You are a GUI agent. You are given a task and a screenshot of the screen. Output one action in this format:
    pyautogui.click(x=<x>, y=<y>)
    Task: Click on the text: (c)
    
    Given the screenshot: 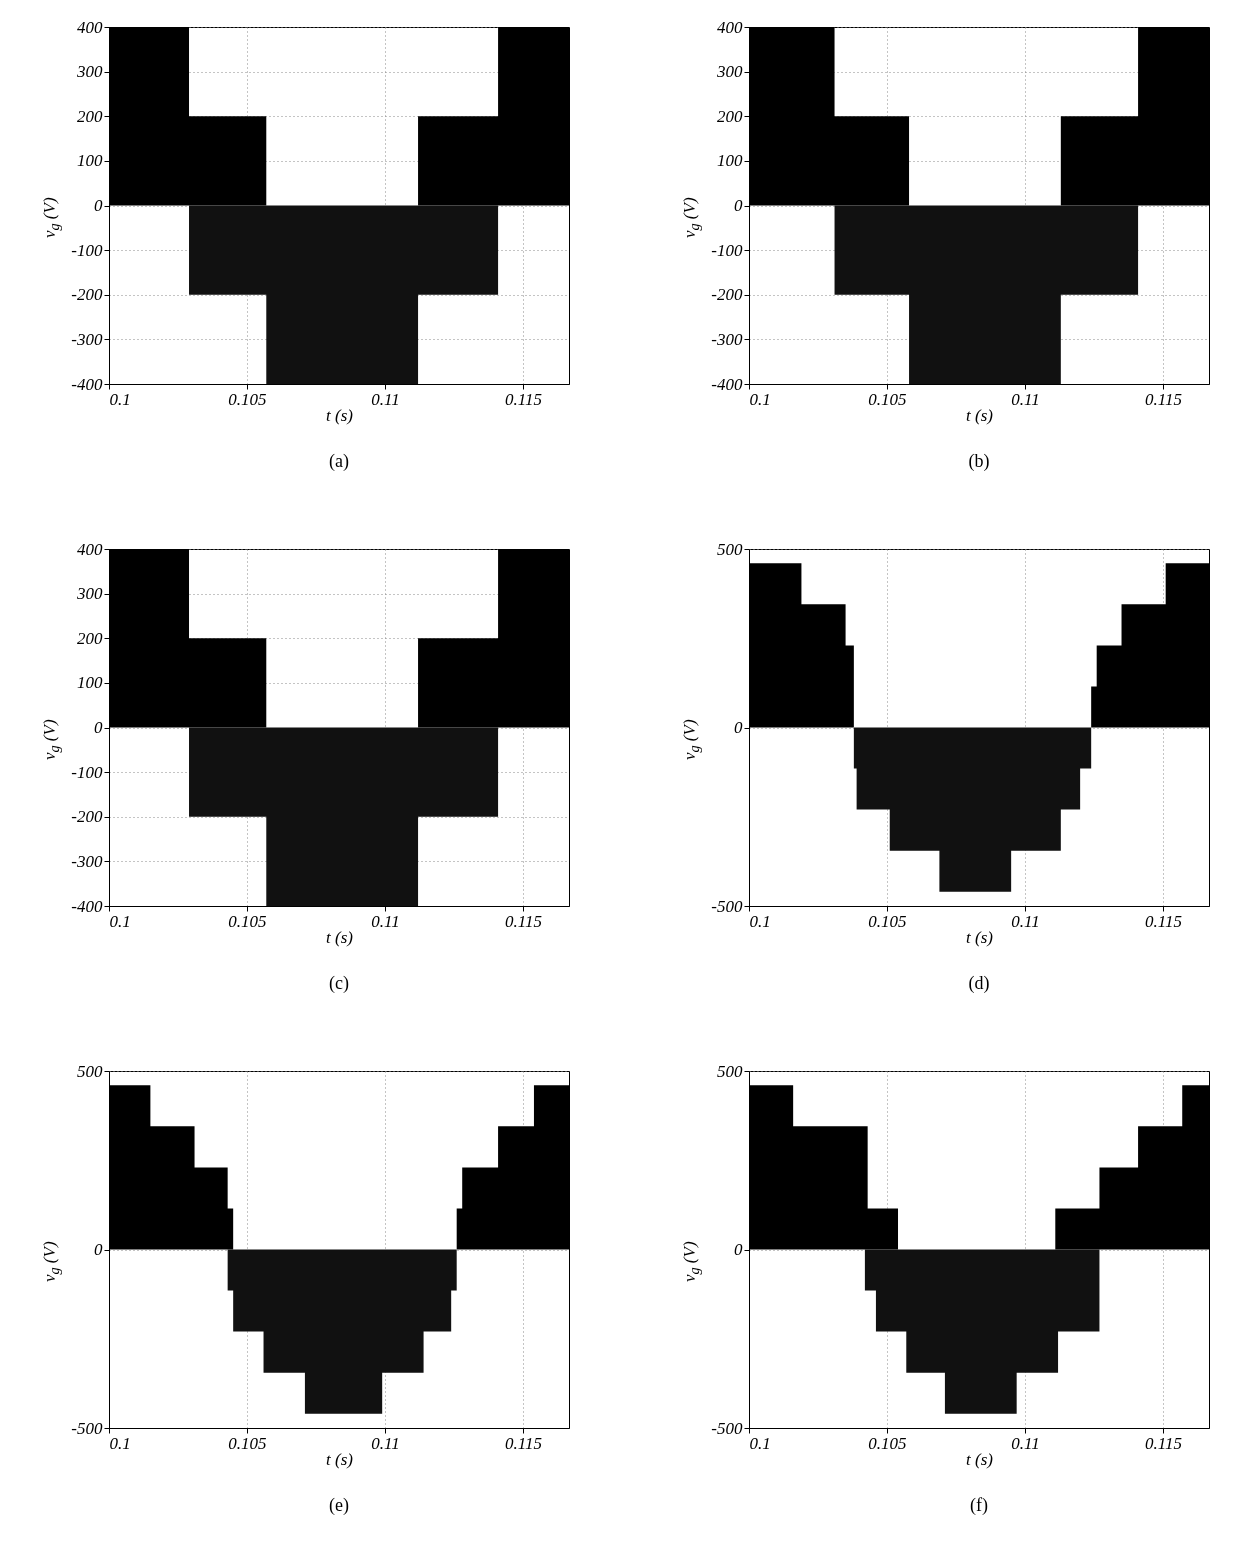 What is the action you would take?
    pyautogui.click(x=339, y=983)
    